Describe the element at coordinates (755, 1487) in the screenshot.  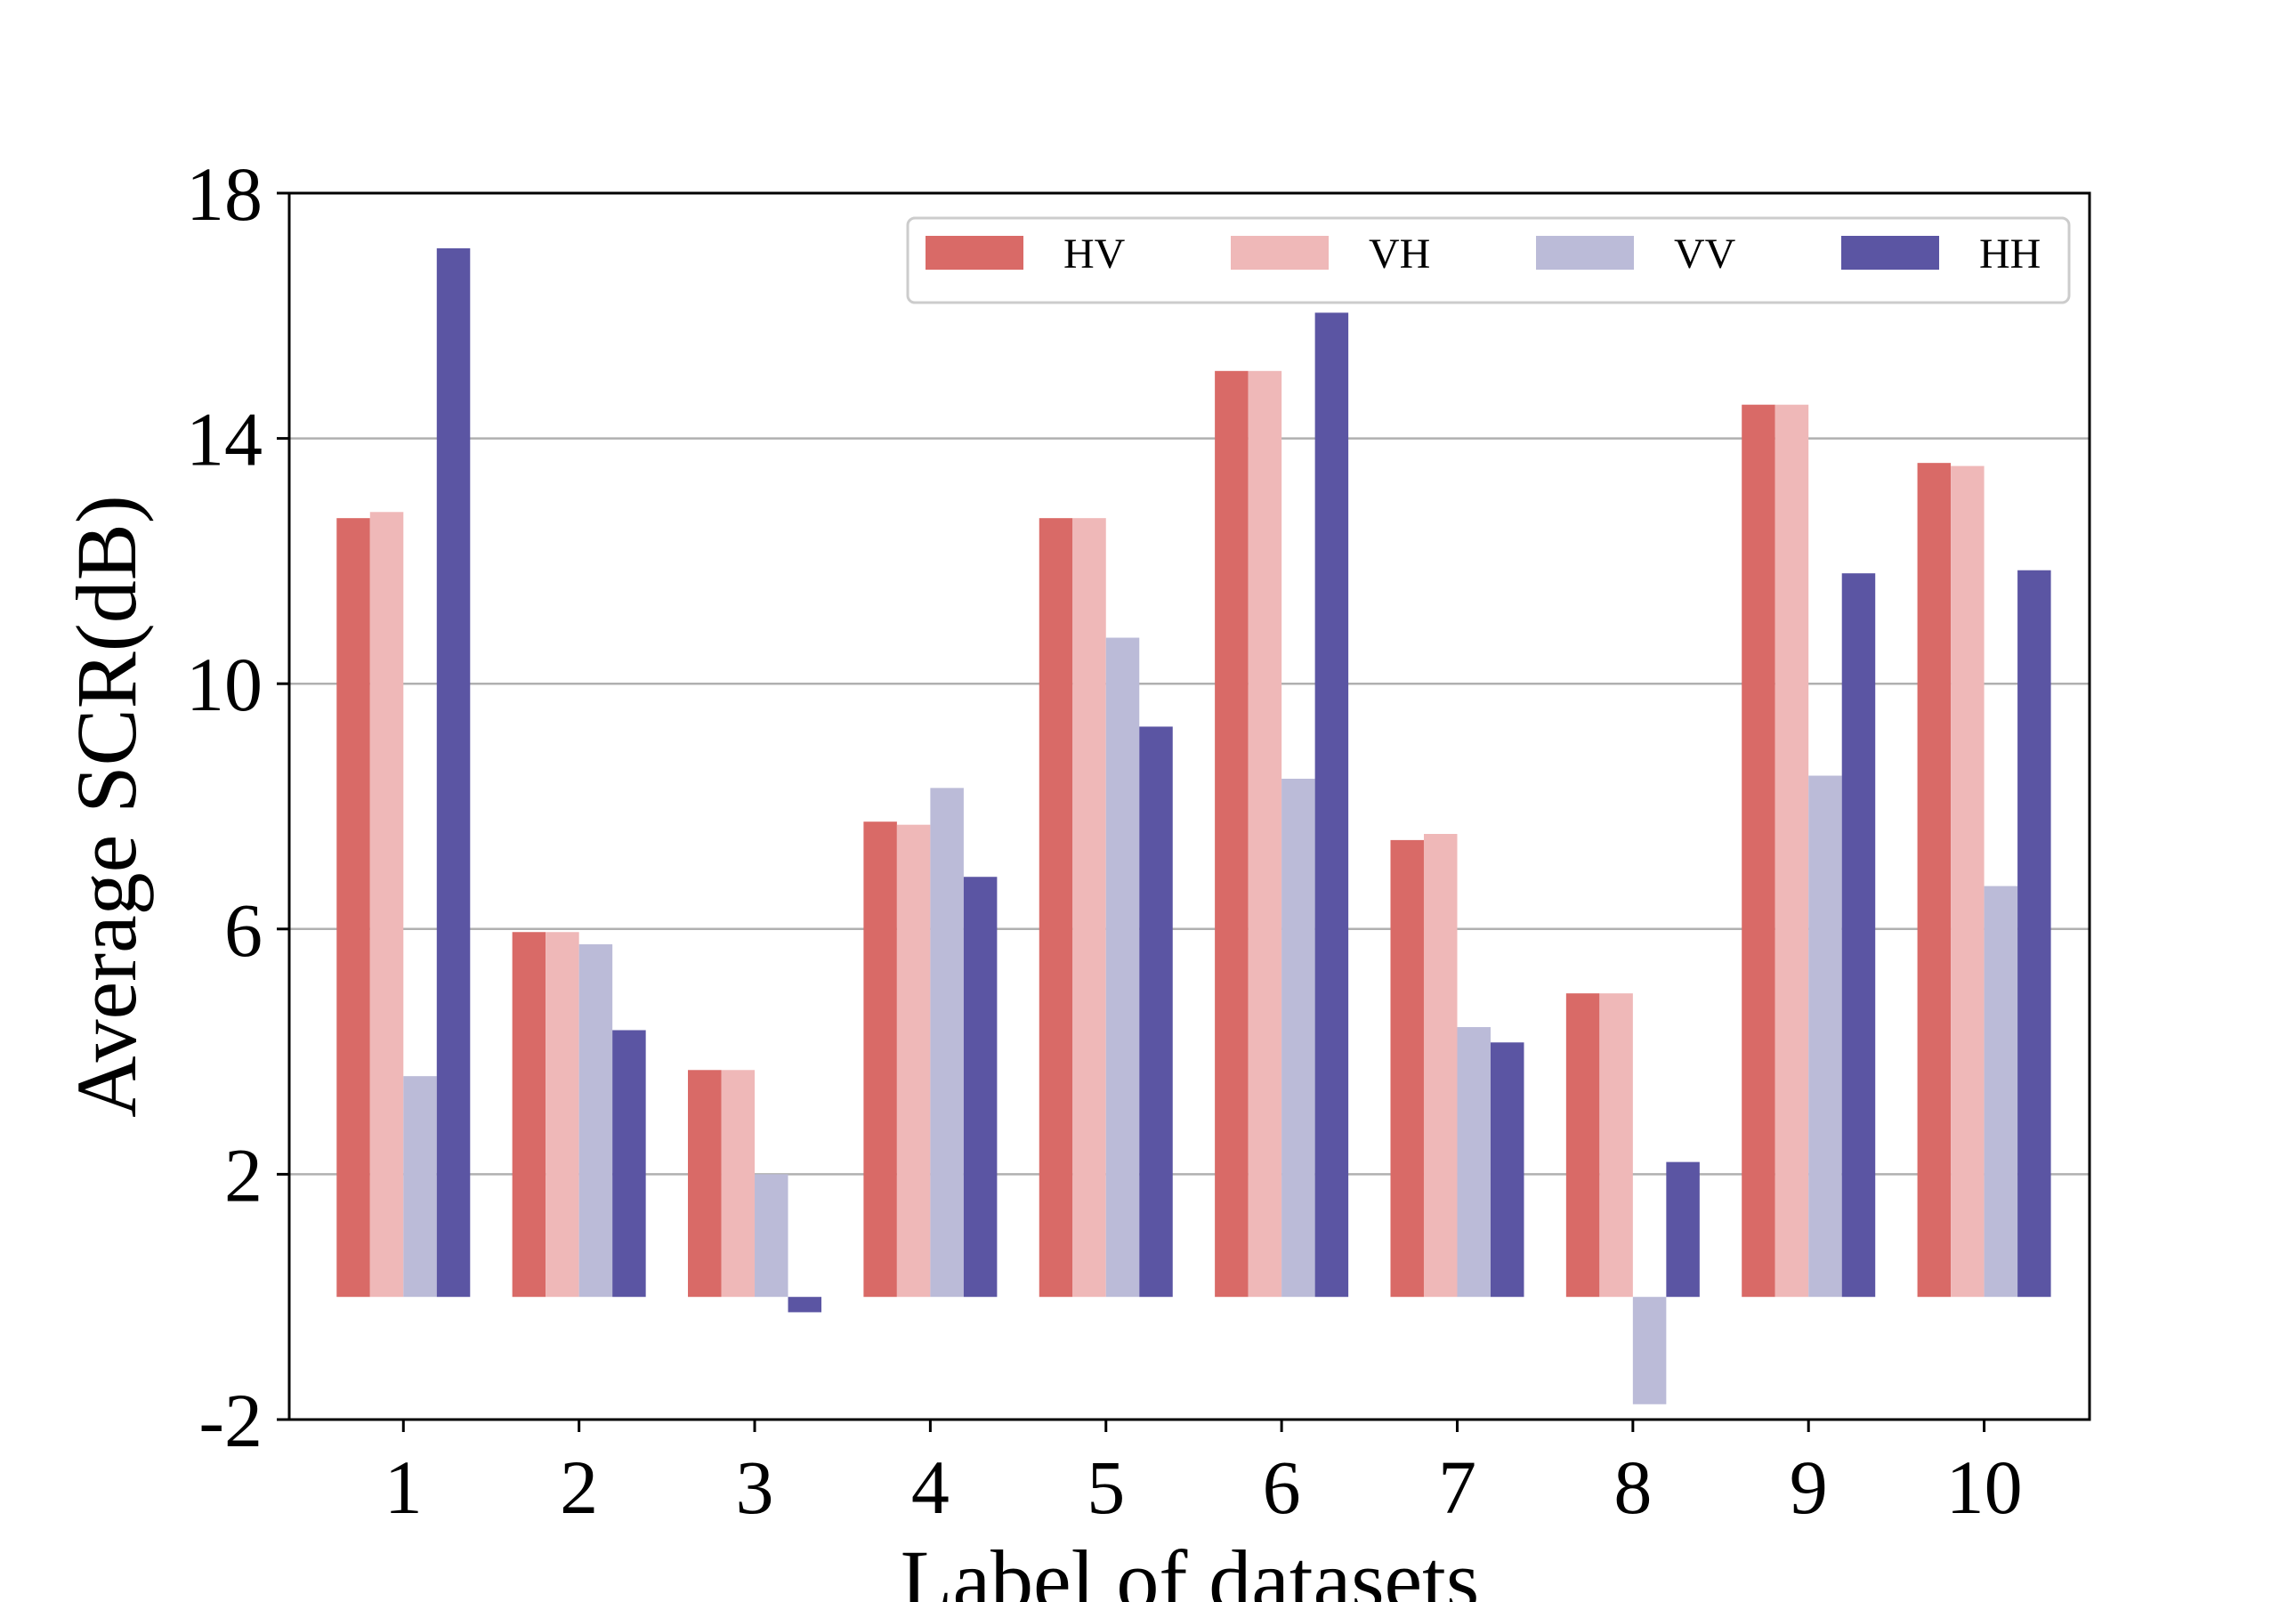
I see `x-tick-label: 3` at that location.